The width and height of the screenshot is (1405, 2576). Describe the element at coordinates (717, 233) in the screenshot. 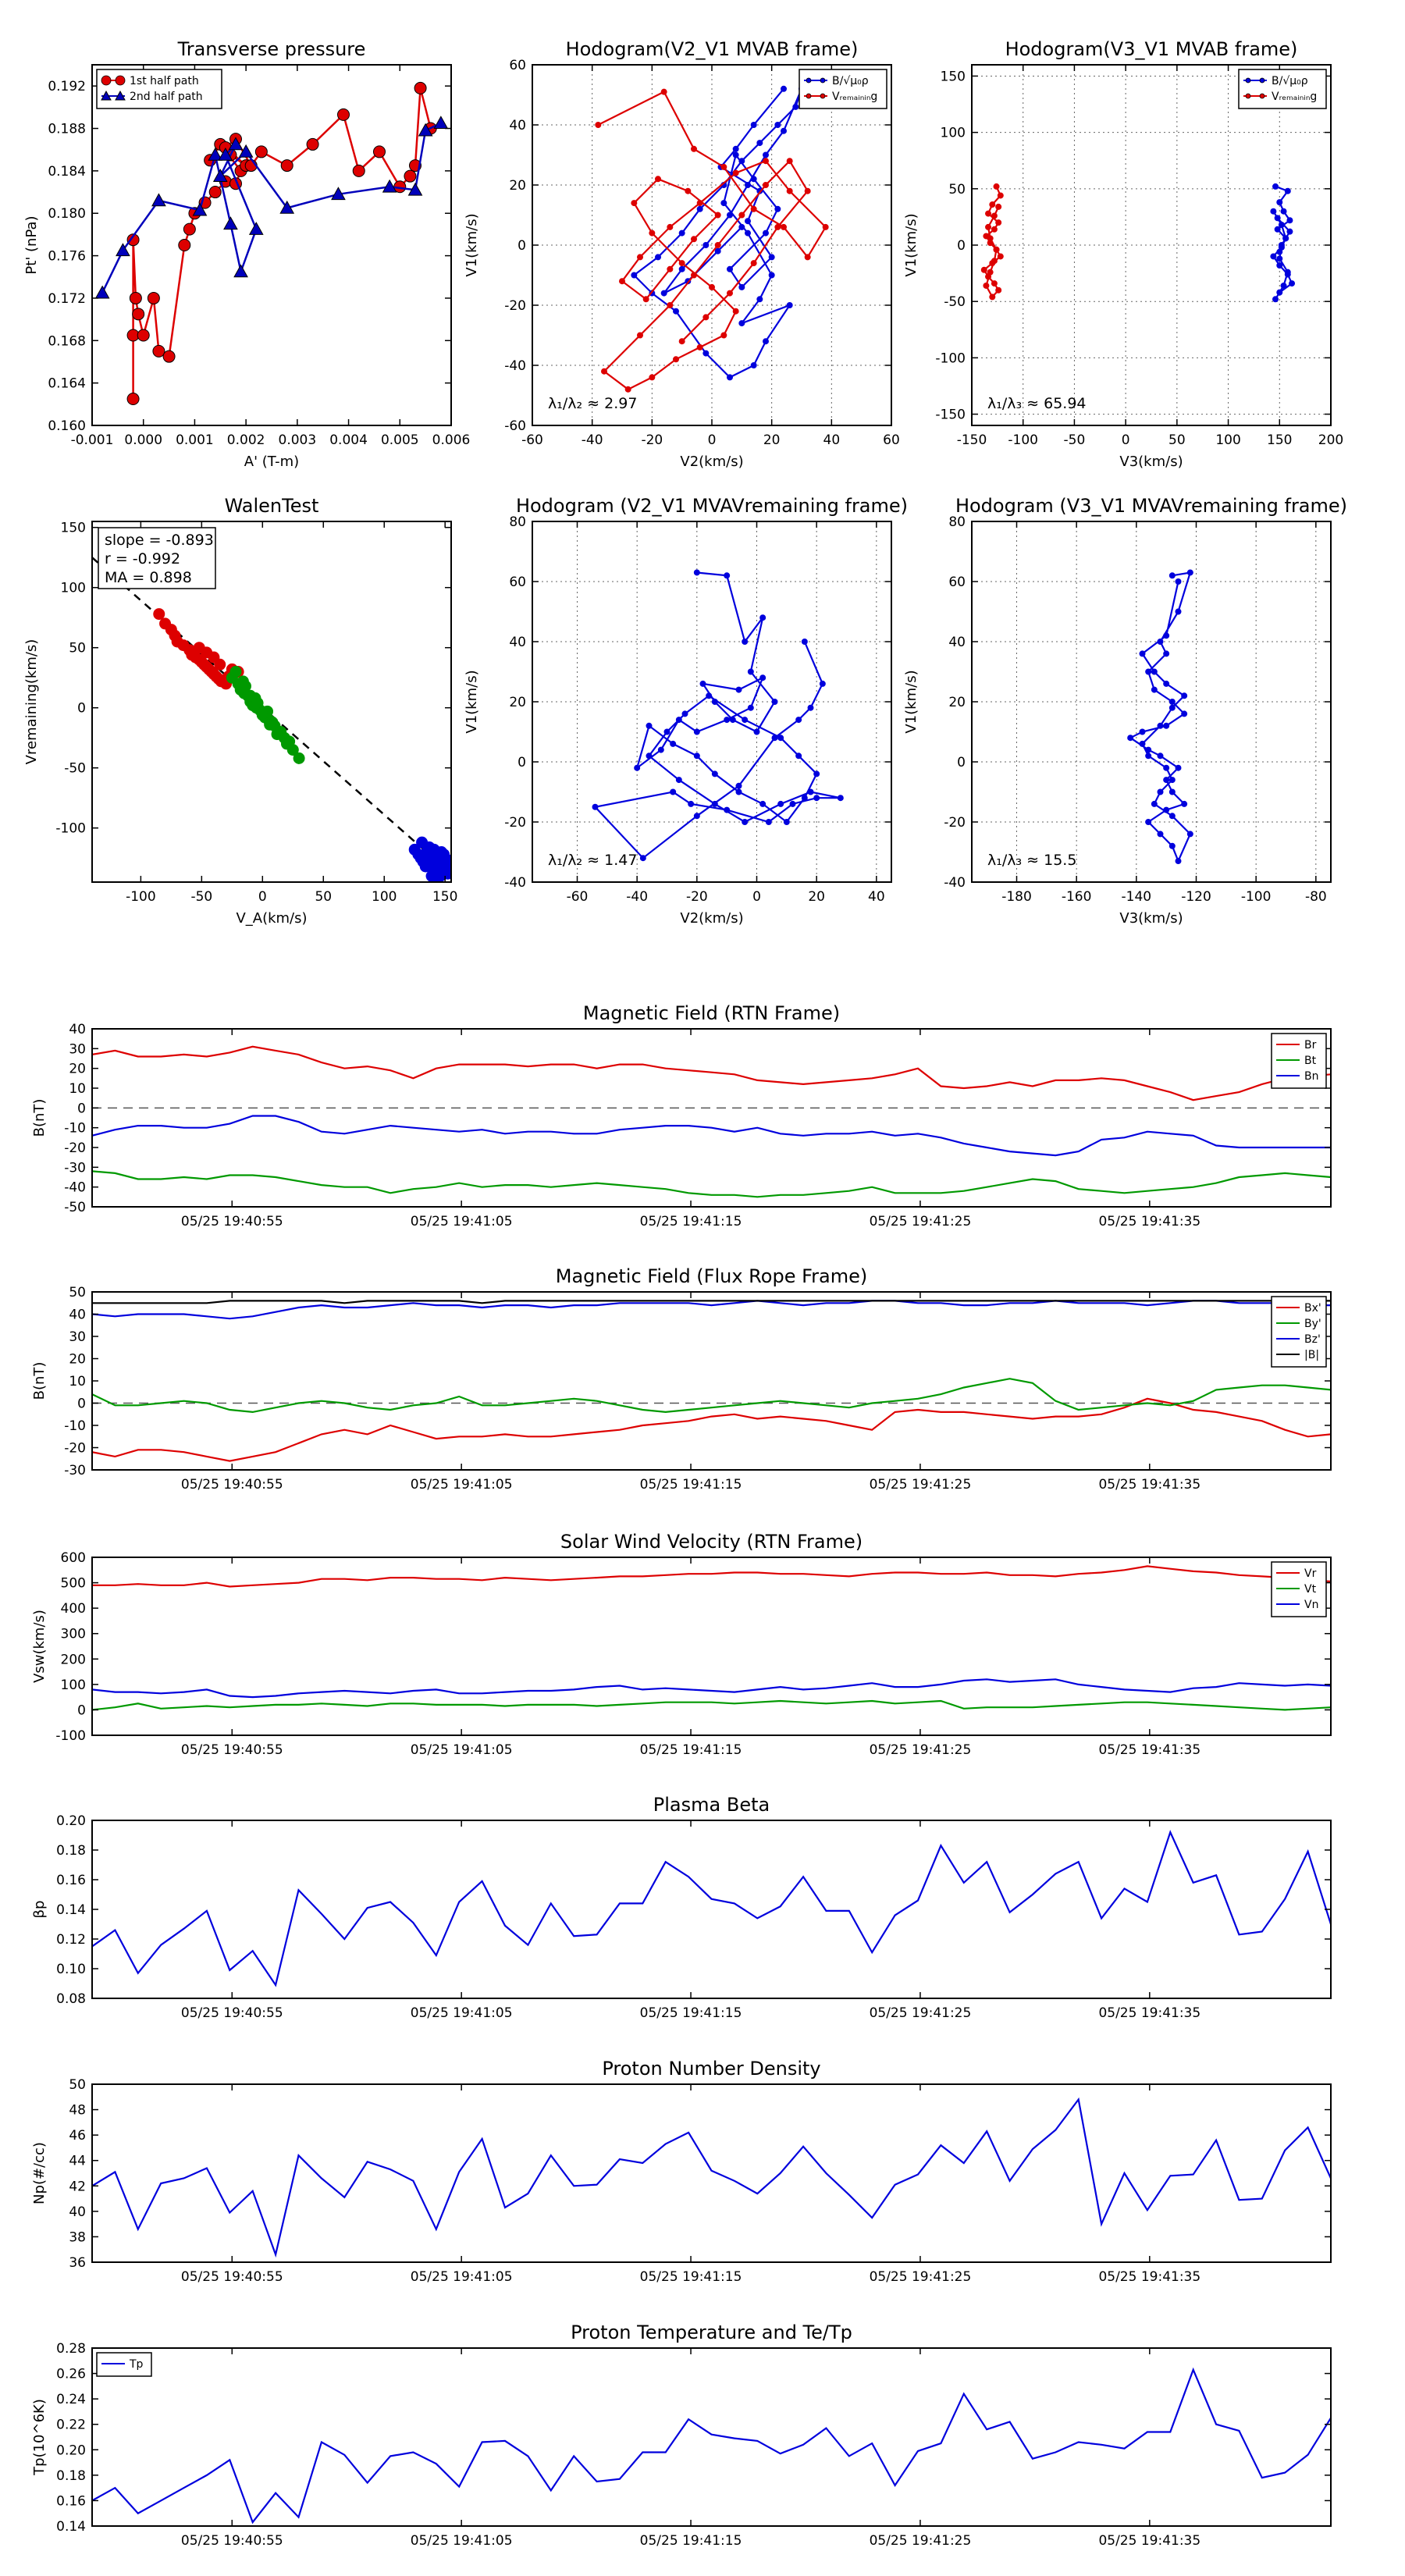

I see `series-line-B/√μ₀ρ` at that location.